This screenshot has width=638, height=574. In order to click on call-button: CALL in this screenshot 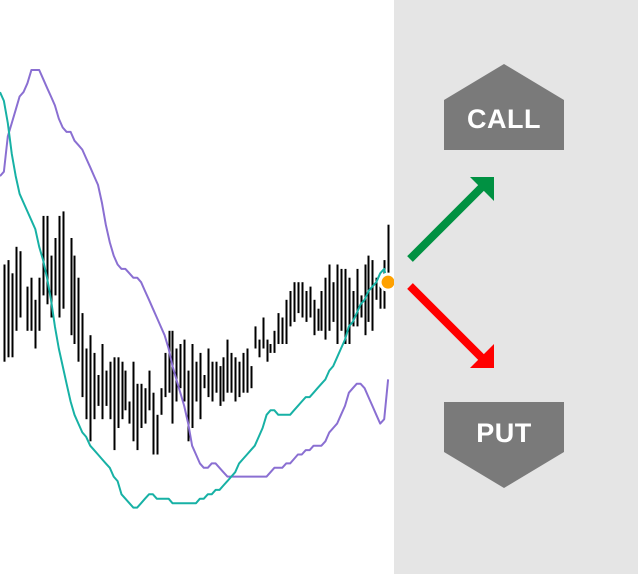, I will do `click(504, 107)`.